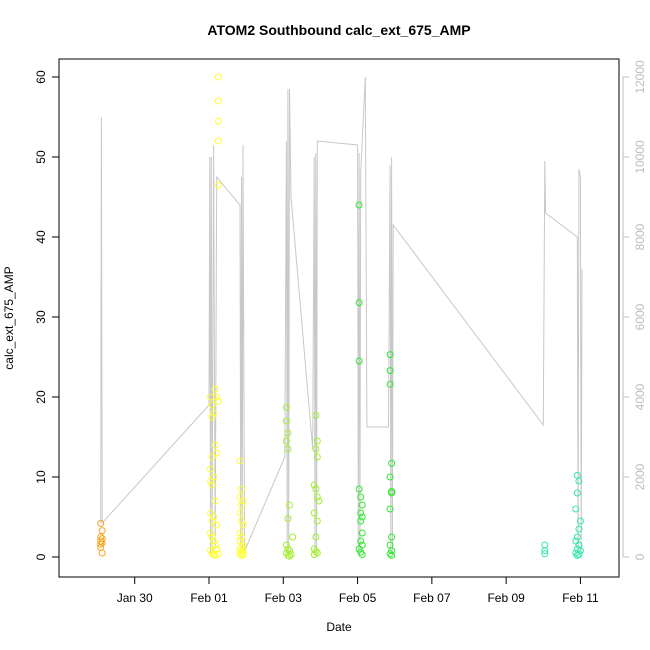  Describe the element at coordinates (640, 396) in the screenshot. I see `y2-tick-label: 4000` at that location.